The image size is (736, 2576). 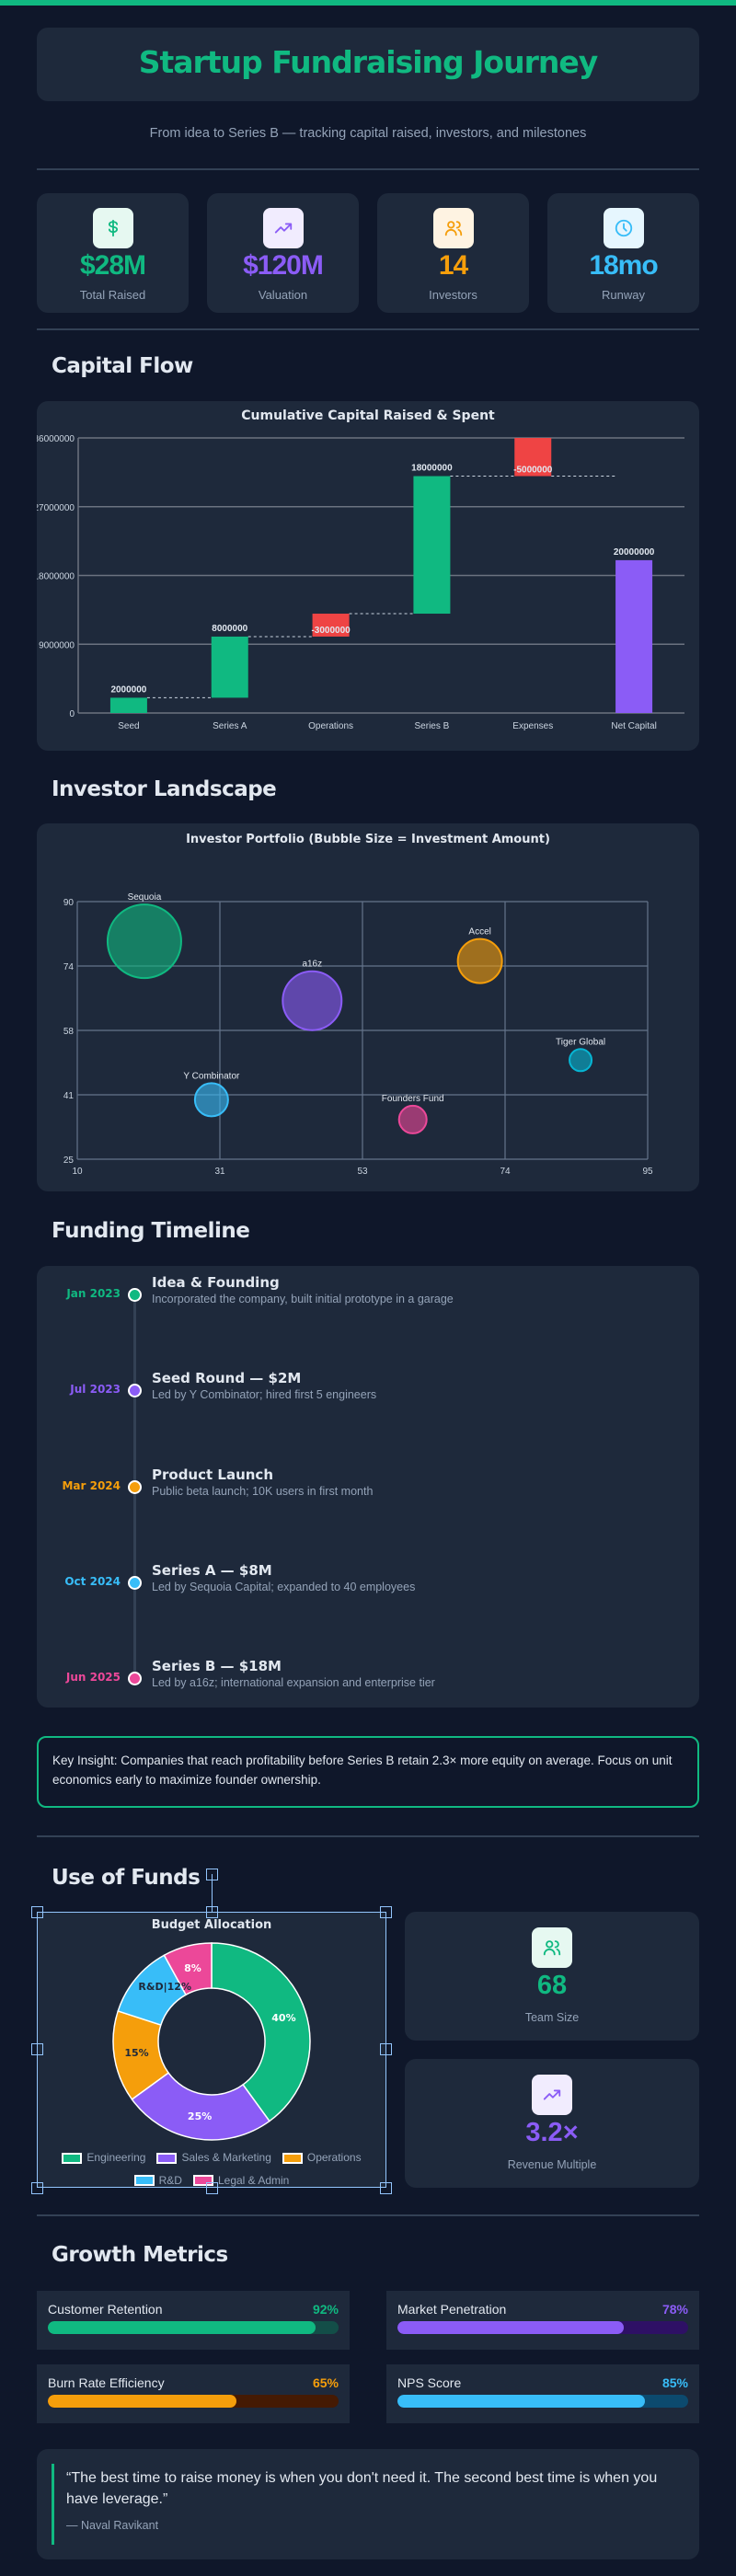 What do you see at coordinates (116, 2157) in the screenshot?
I see `legend-label: Engineering` at bounding box center [116, 2157].